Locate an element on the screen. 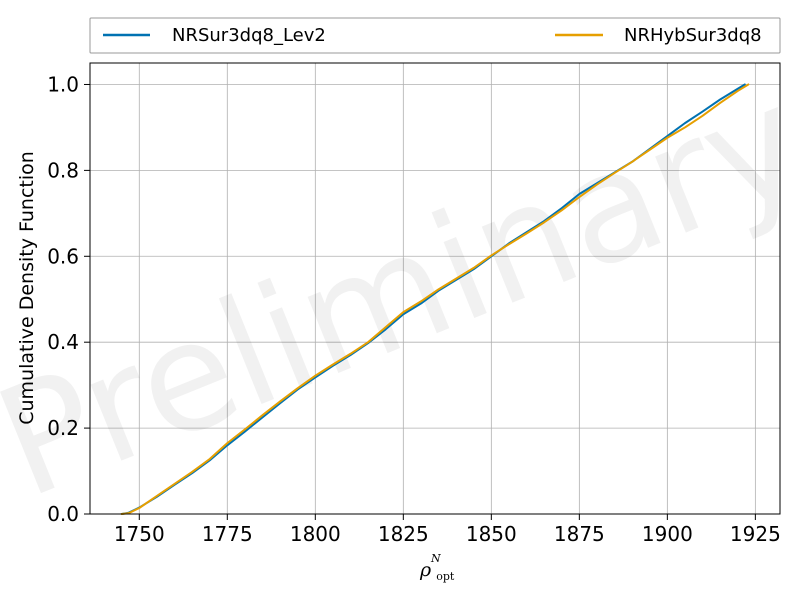  x-axis-label-base: ρ is located at coordinates (425, 570).